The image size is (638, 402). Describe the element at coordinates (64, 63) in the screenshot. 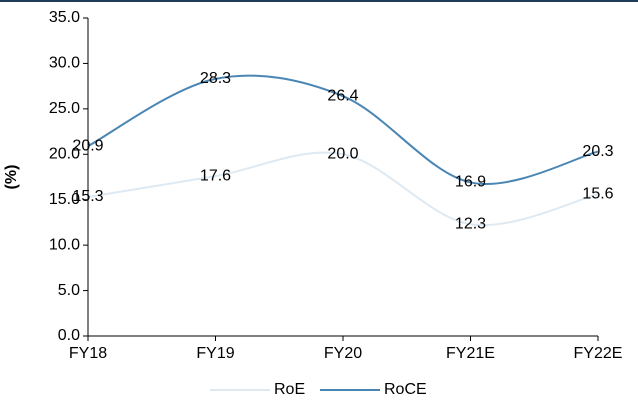

I see `y-tick-label: 30.0` at that location.